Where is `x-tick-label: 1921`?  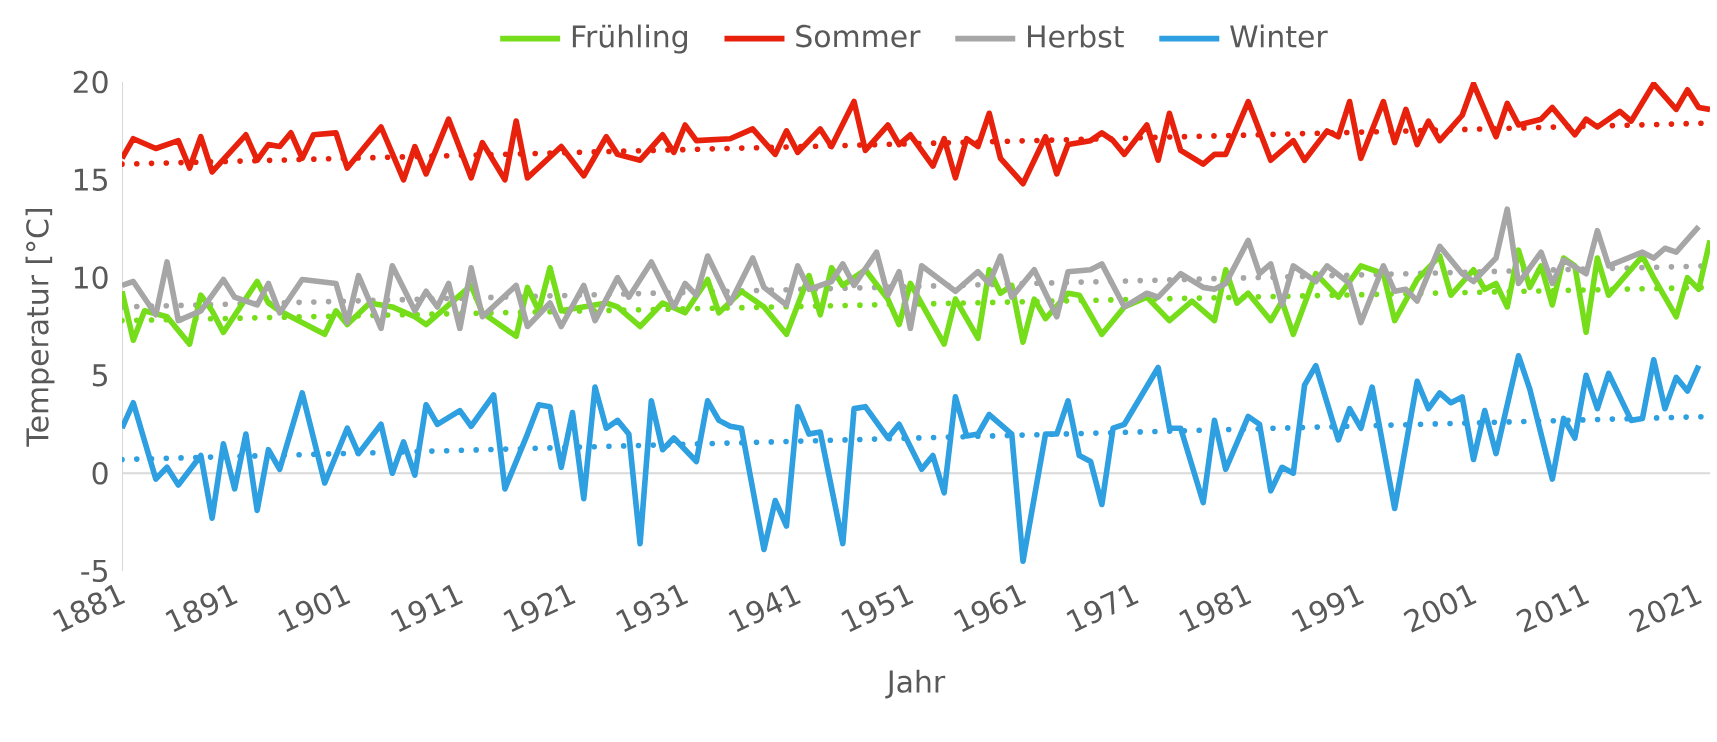
x-tick-label: 1921 is located at coordinates (539, 608).